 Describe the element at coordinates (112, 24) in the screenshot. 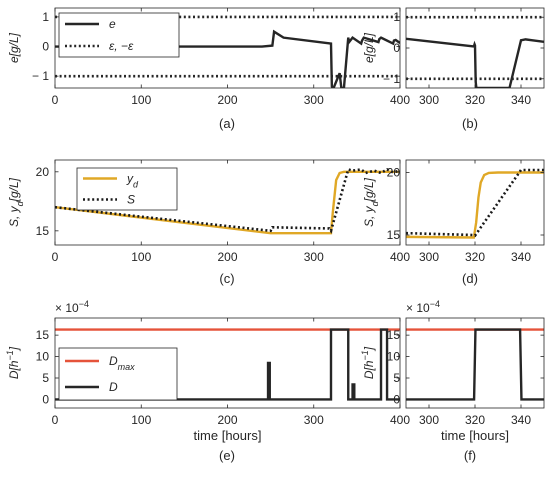

I see `legend-label: e` at that location.